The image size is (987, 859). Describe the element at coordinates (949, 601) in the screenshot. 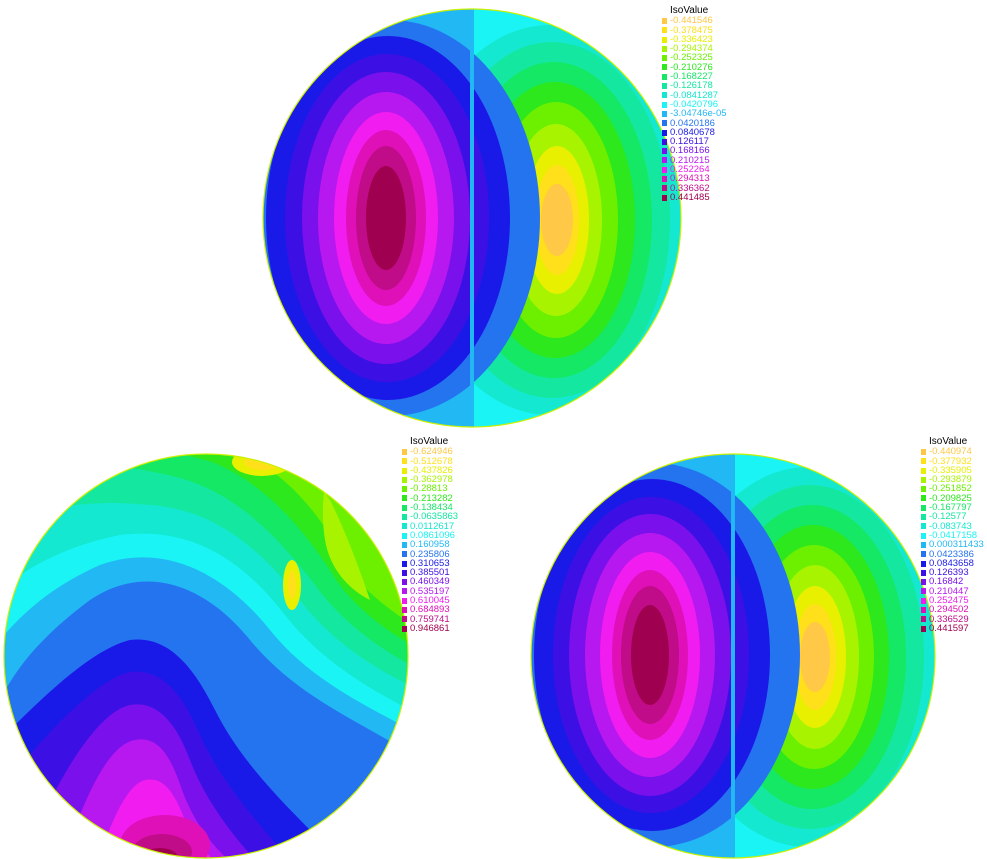

I see `legend-label: 0.252475` at that location.